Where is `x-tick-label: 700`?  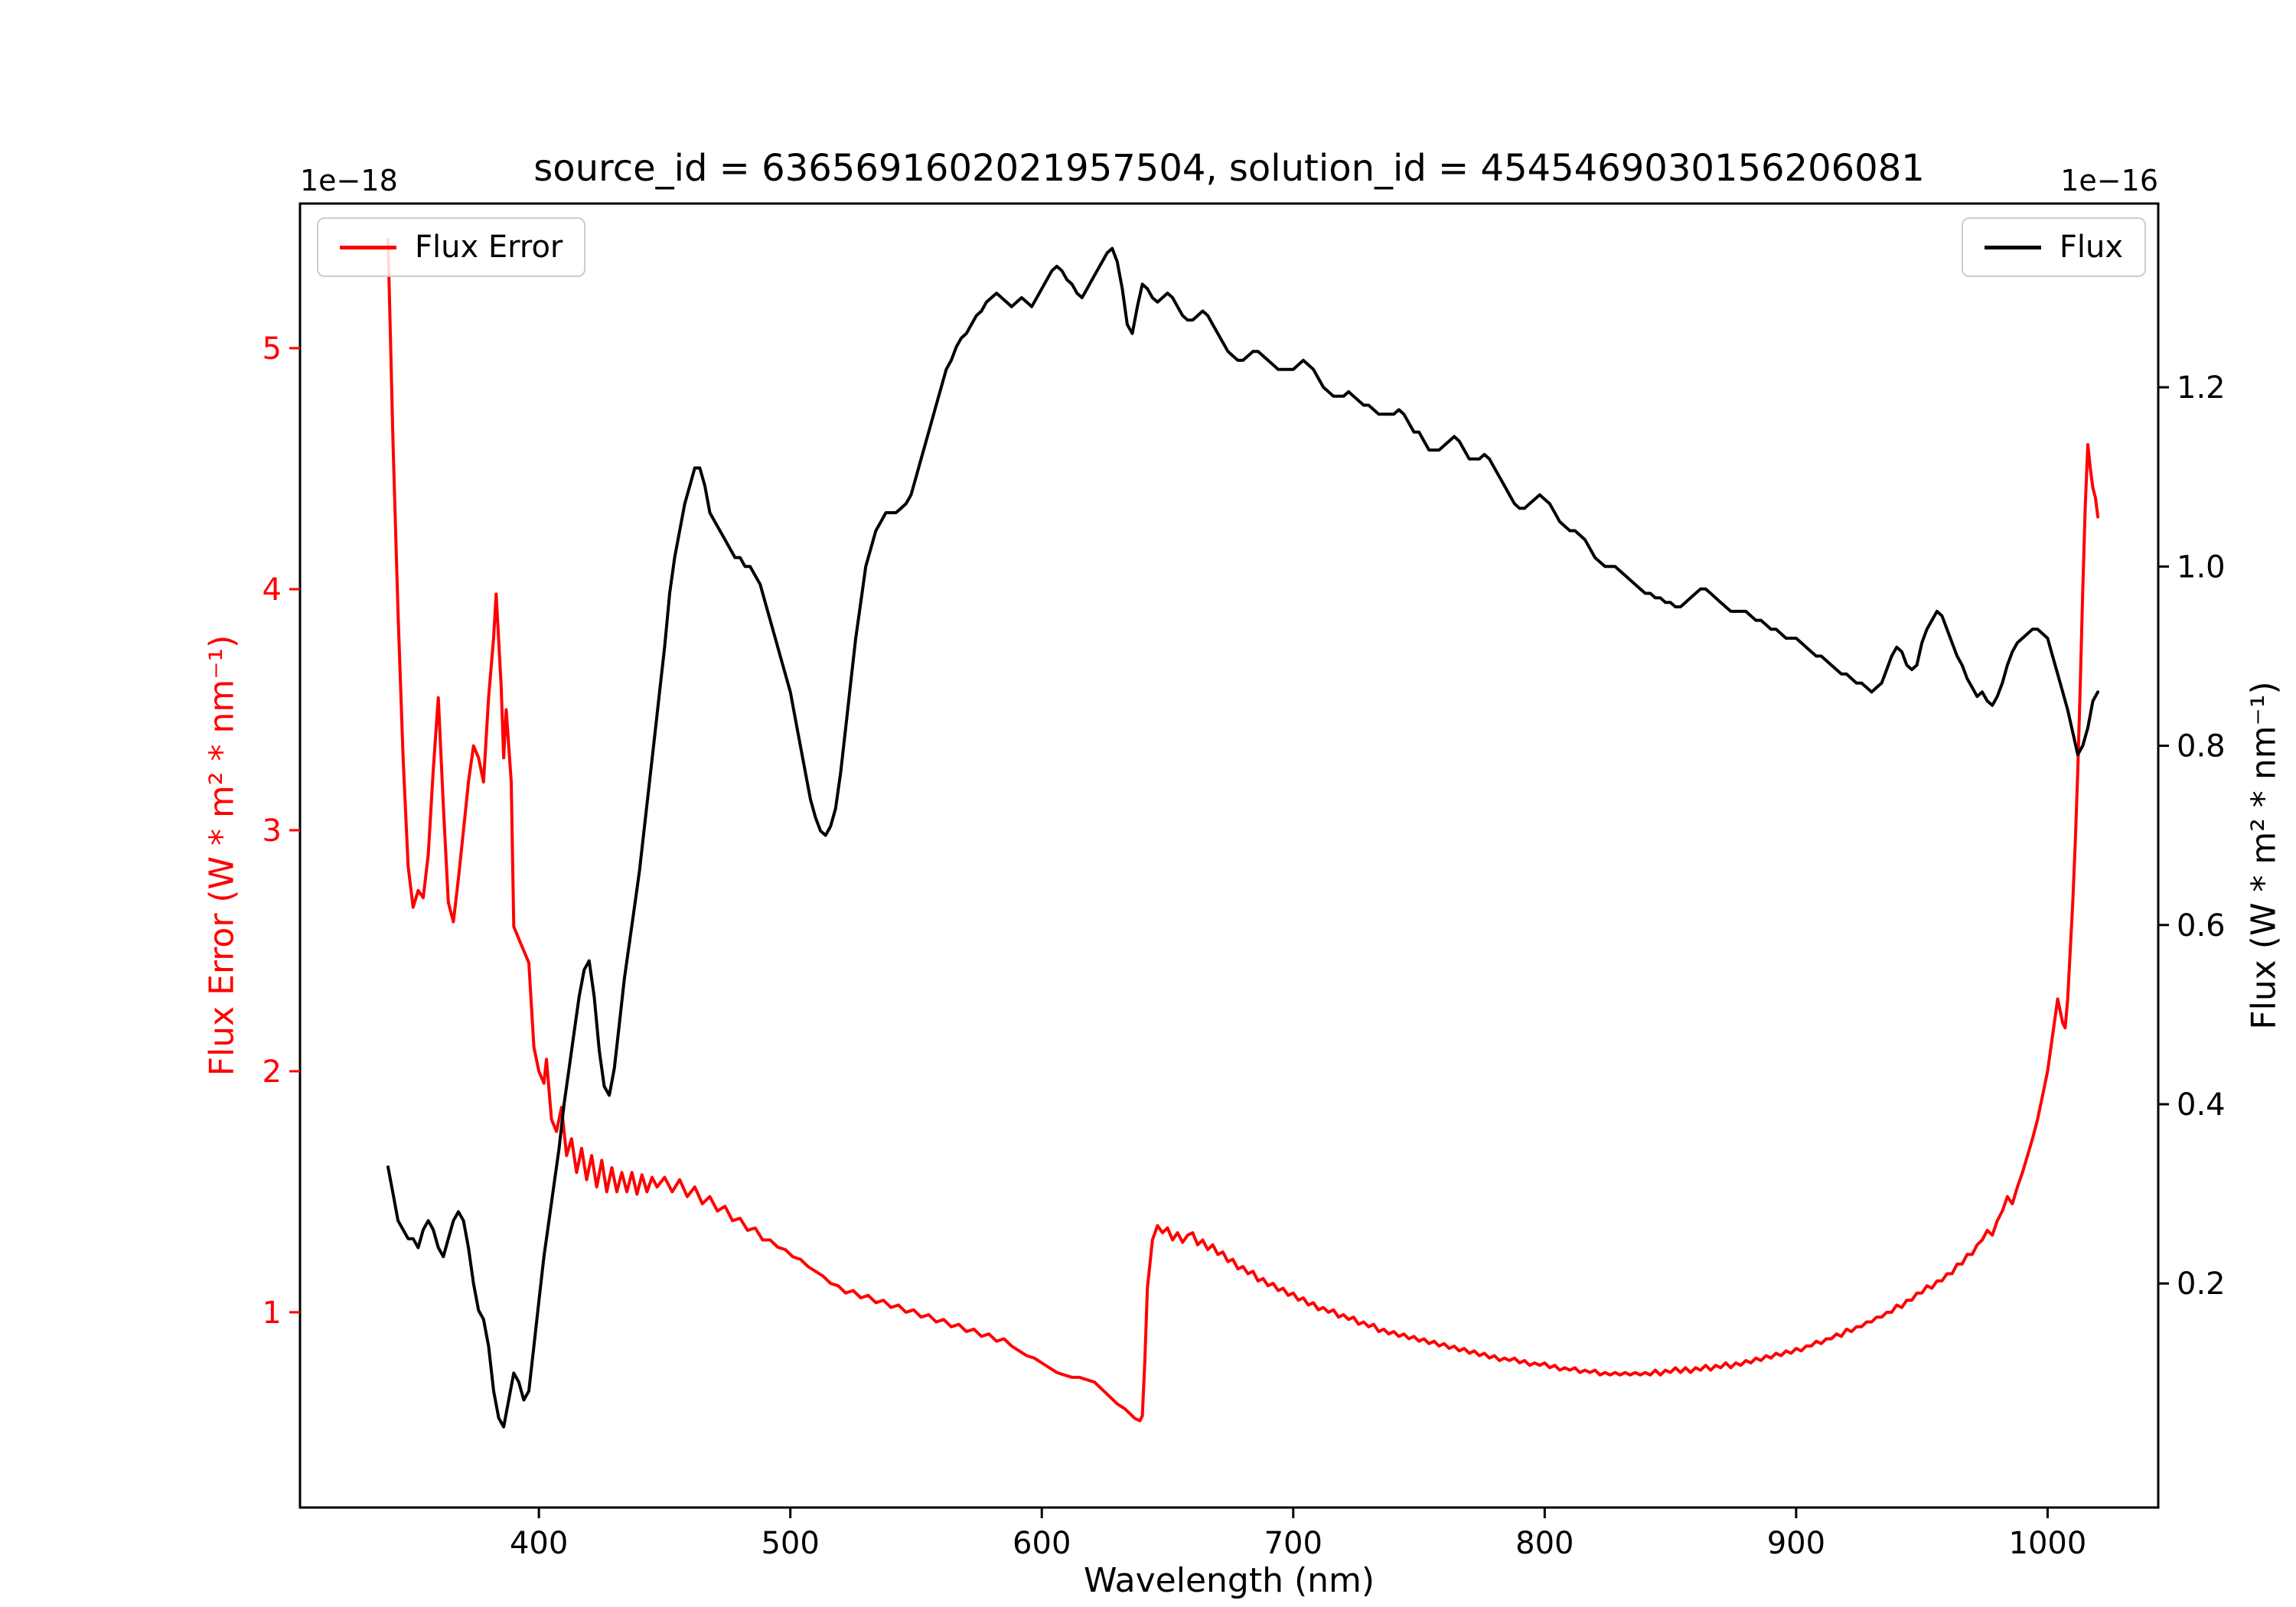 x-tick-label: 700 is located at coordinates (1293, 1543).